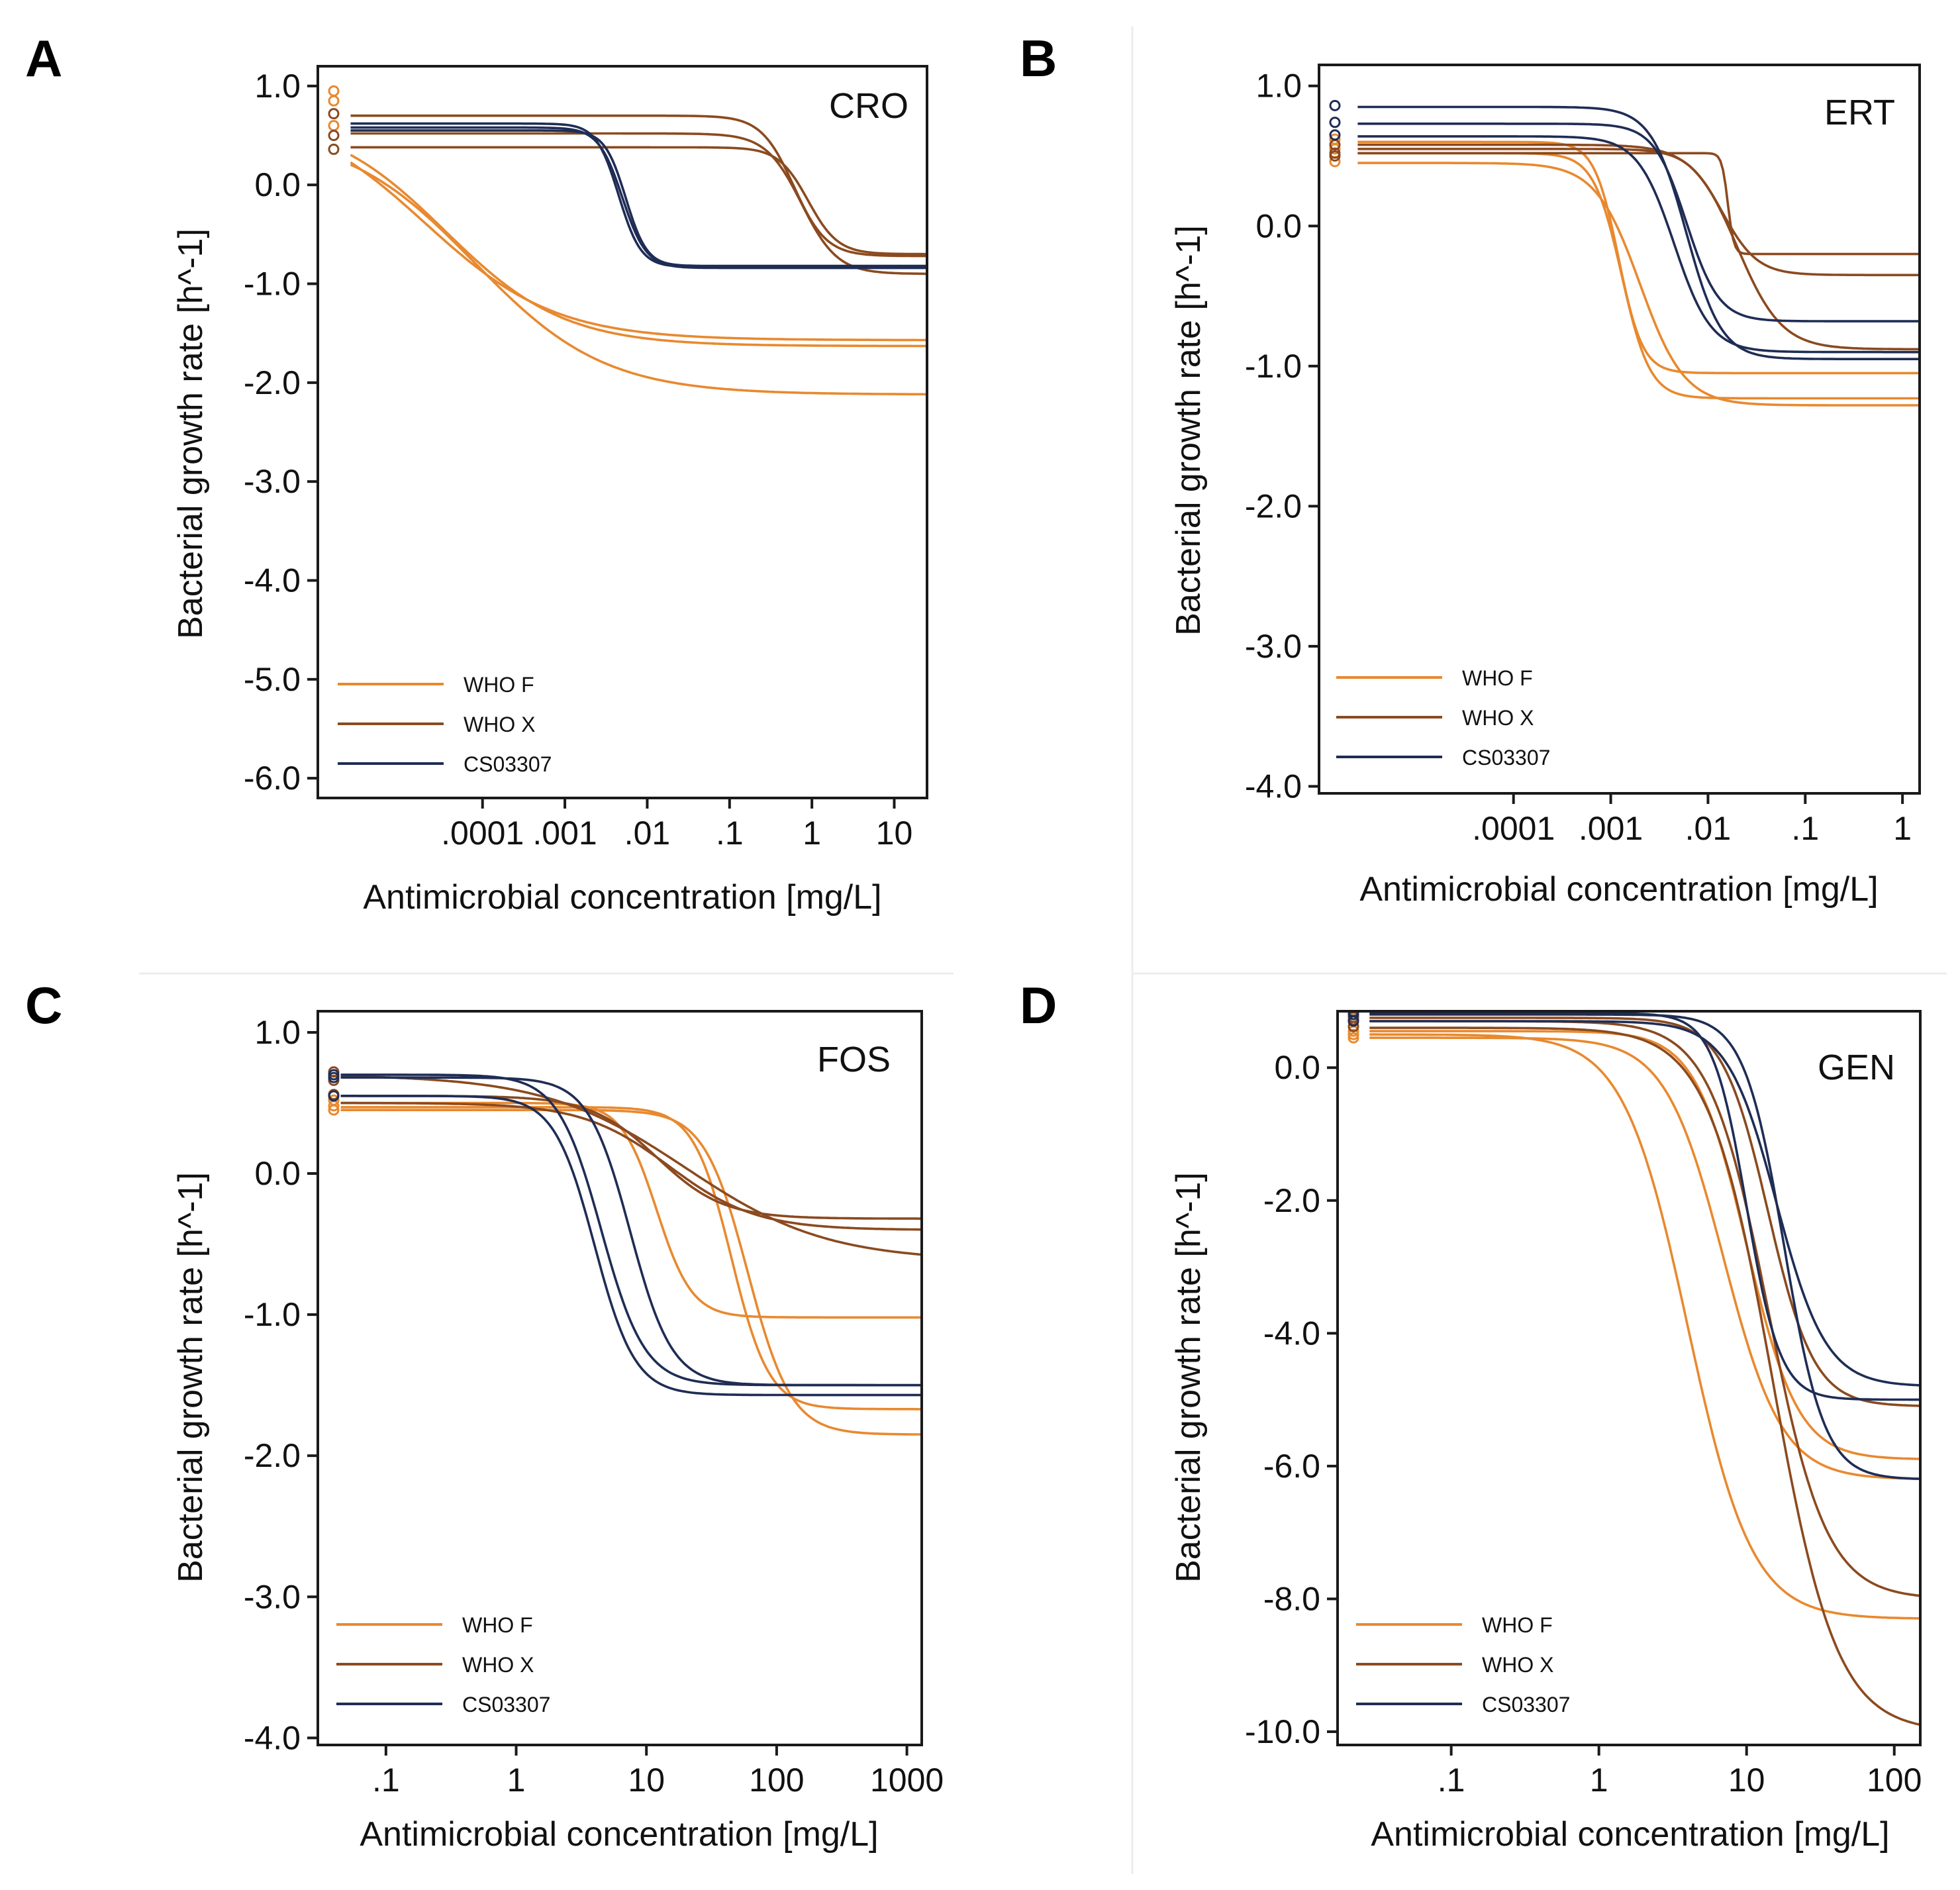 The width and height of the screenshot is (1960, 1890). What do you see at coordinates (1513, 828) in the screenshot?
I see `x-tick-label: .0001` at bounding box center [1513, 828].